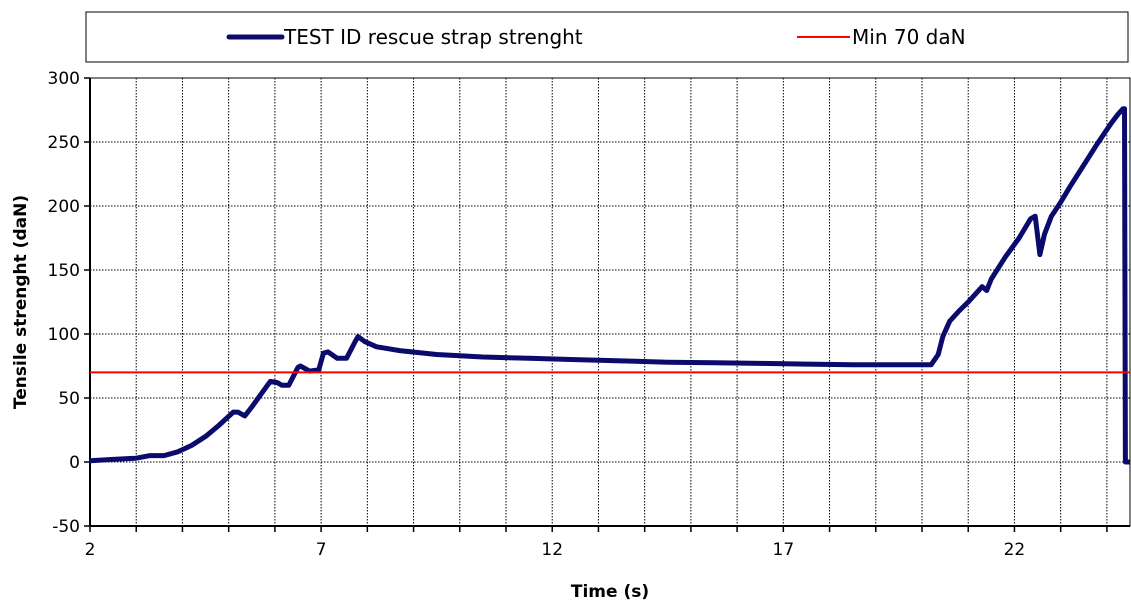  Describe the element at coordinates (784, 550) in the screenshot. I see `x-tick-label: 17` at that location.